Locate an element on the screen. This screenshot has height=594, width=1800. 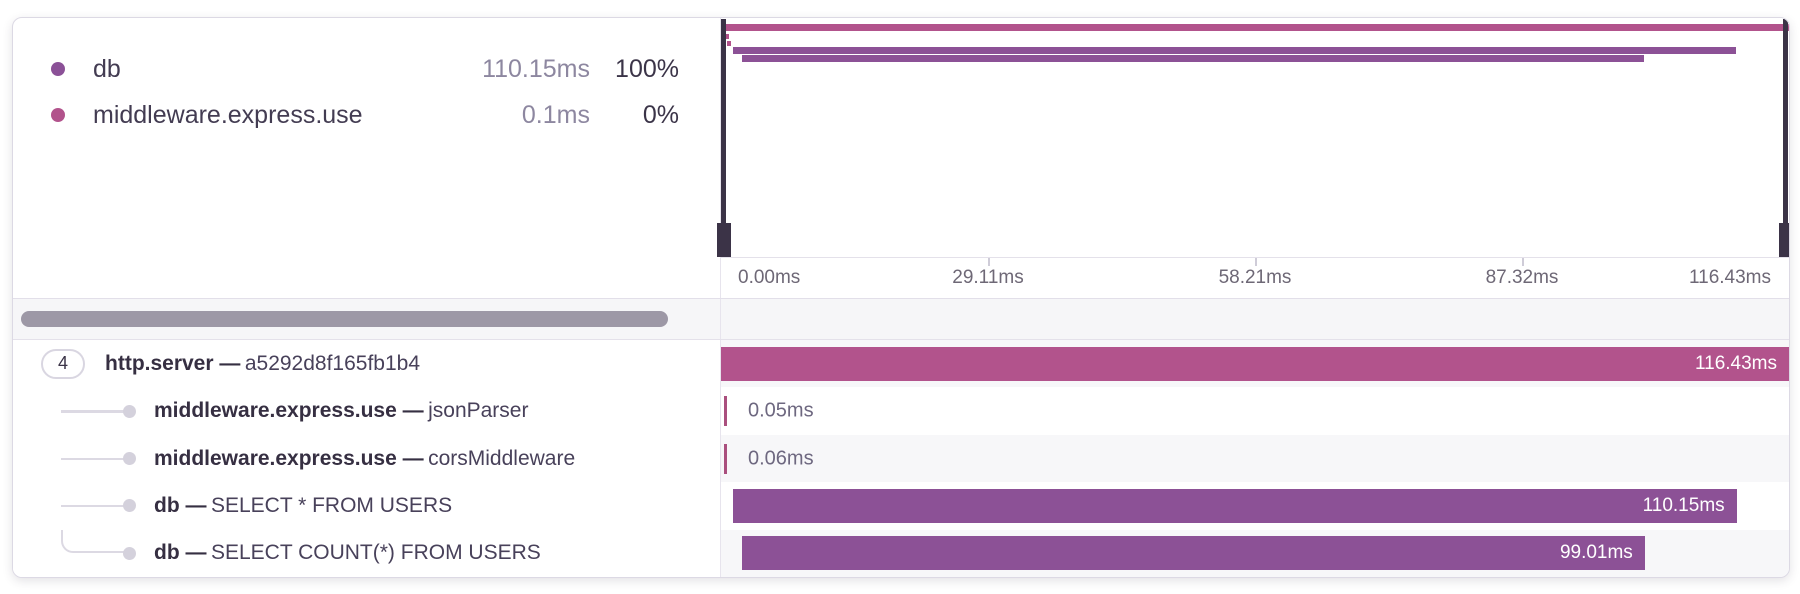
axis-label: 0.00ms is located at coordinates (769, 277).